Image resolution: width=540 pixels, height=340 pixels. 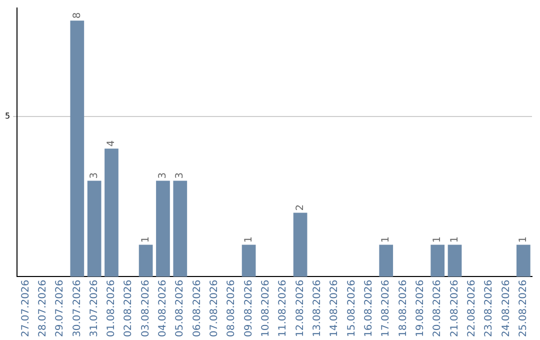 I want to click on data-label: 2, so click(x=300, y=207).